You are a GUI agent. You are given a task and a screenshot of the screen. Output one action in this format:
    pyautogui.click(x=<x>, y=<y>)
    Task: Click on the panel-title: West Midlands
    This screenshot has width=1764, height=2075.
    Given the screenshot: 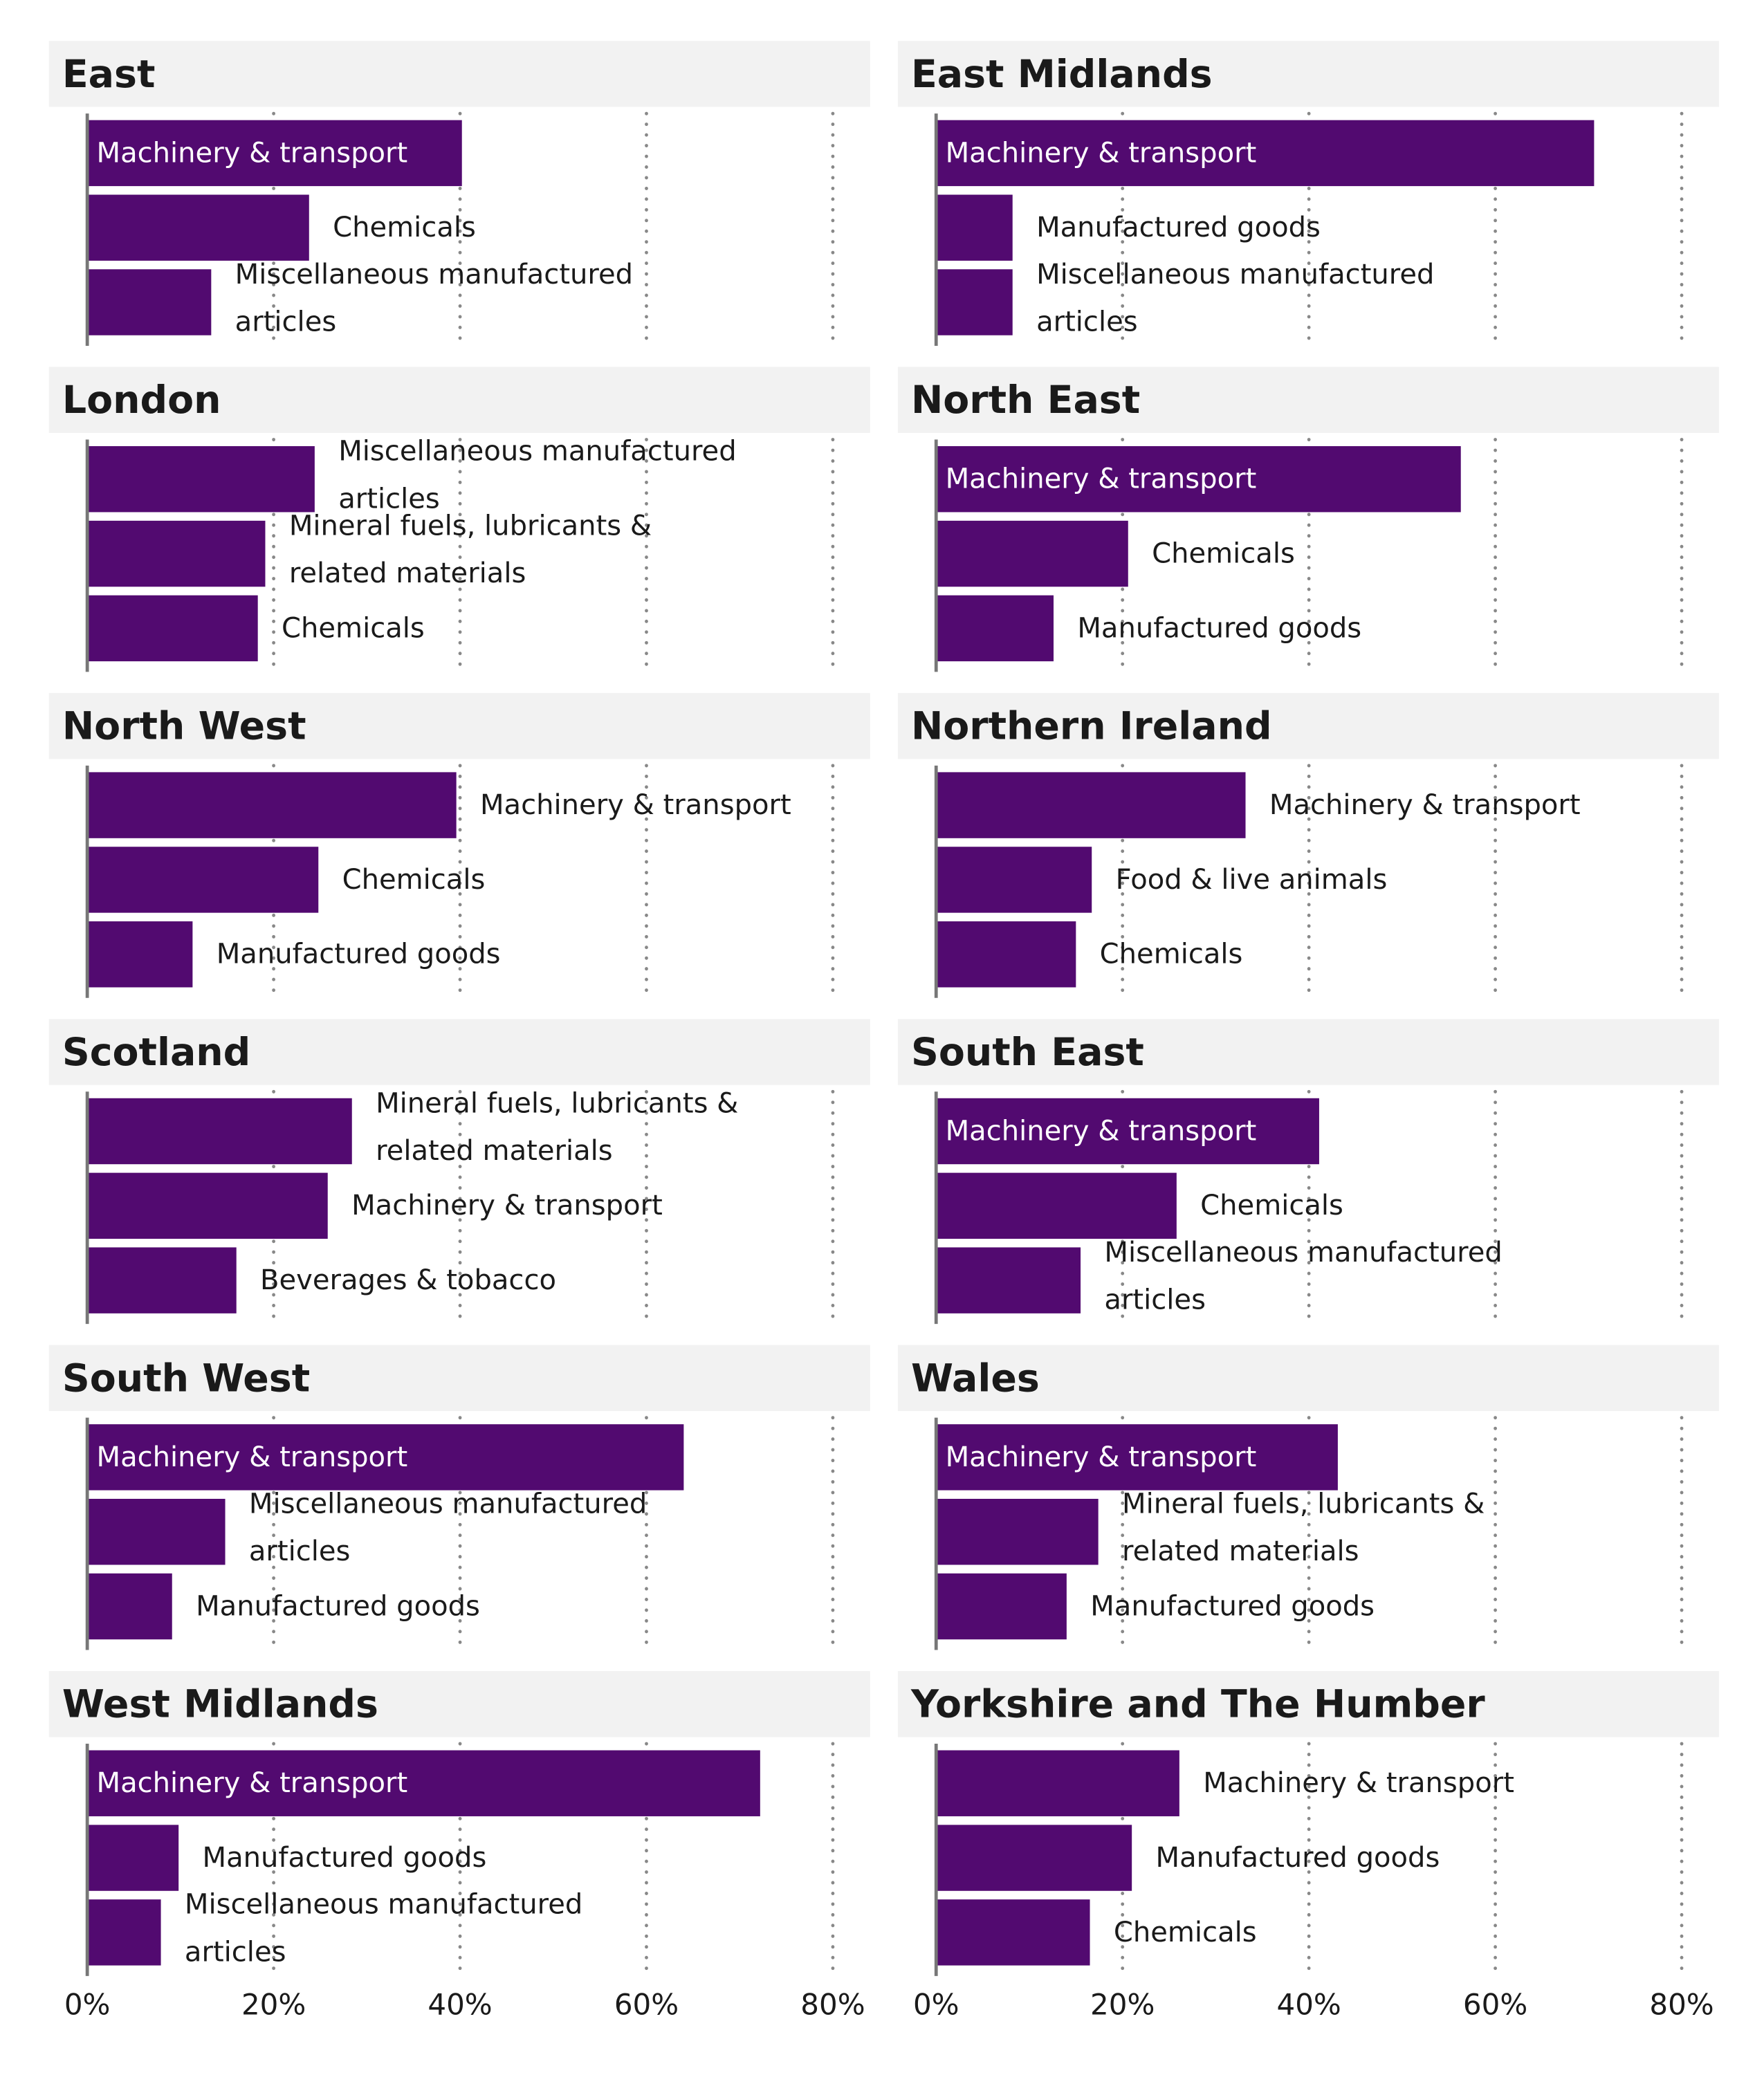 What is the action you would take?
    pyautogui.click(x=220, y=1705)
    